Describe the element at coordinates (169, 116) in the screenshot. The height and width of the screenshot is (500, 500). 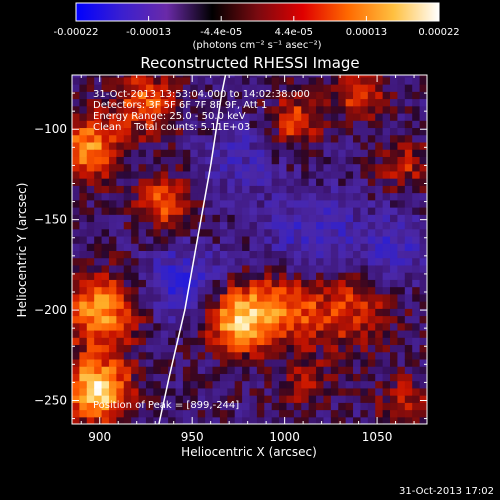
I see `annotation-energy-range: Energy Range: 25.0 - 50.0 keV` at that location.